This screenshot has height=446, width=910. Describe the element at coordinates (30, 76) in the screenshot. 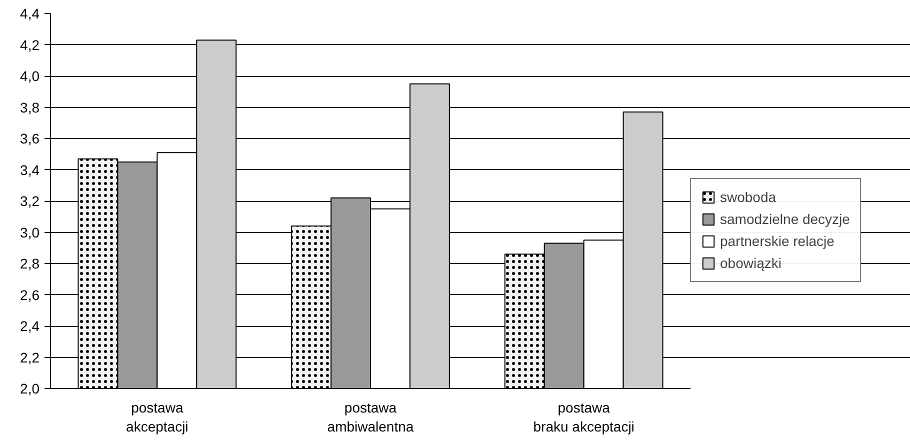

I see `y-tick-label: 4,0` at that location.